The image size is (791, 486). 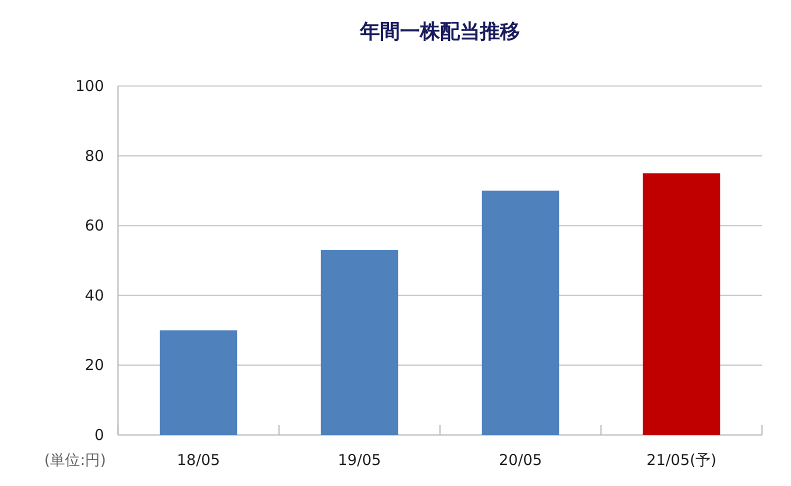 I want to click on chart-title: 年間一株配当推移, so click(x=439, y=31).